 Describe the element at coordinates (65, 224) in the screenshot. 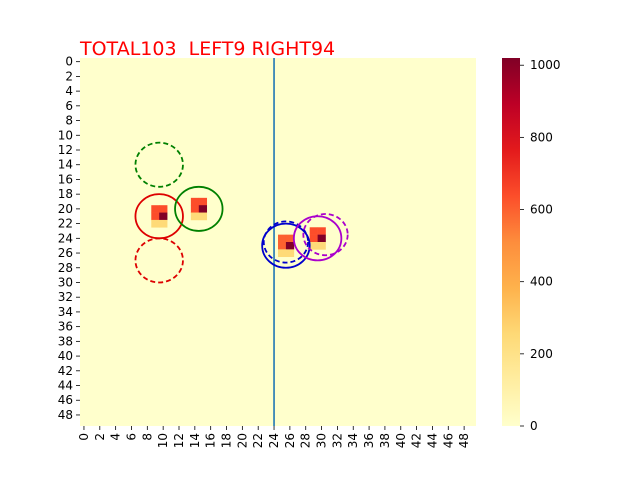

I see `y-tick-label: 22` at that location.